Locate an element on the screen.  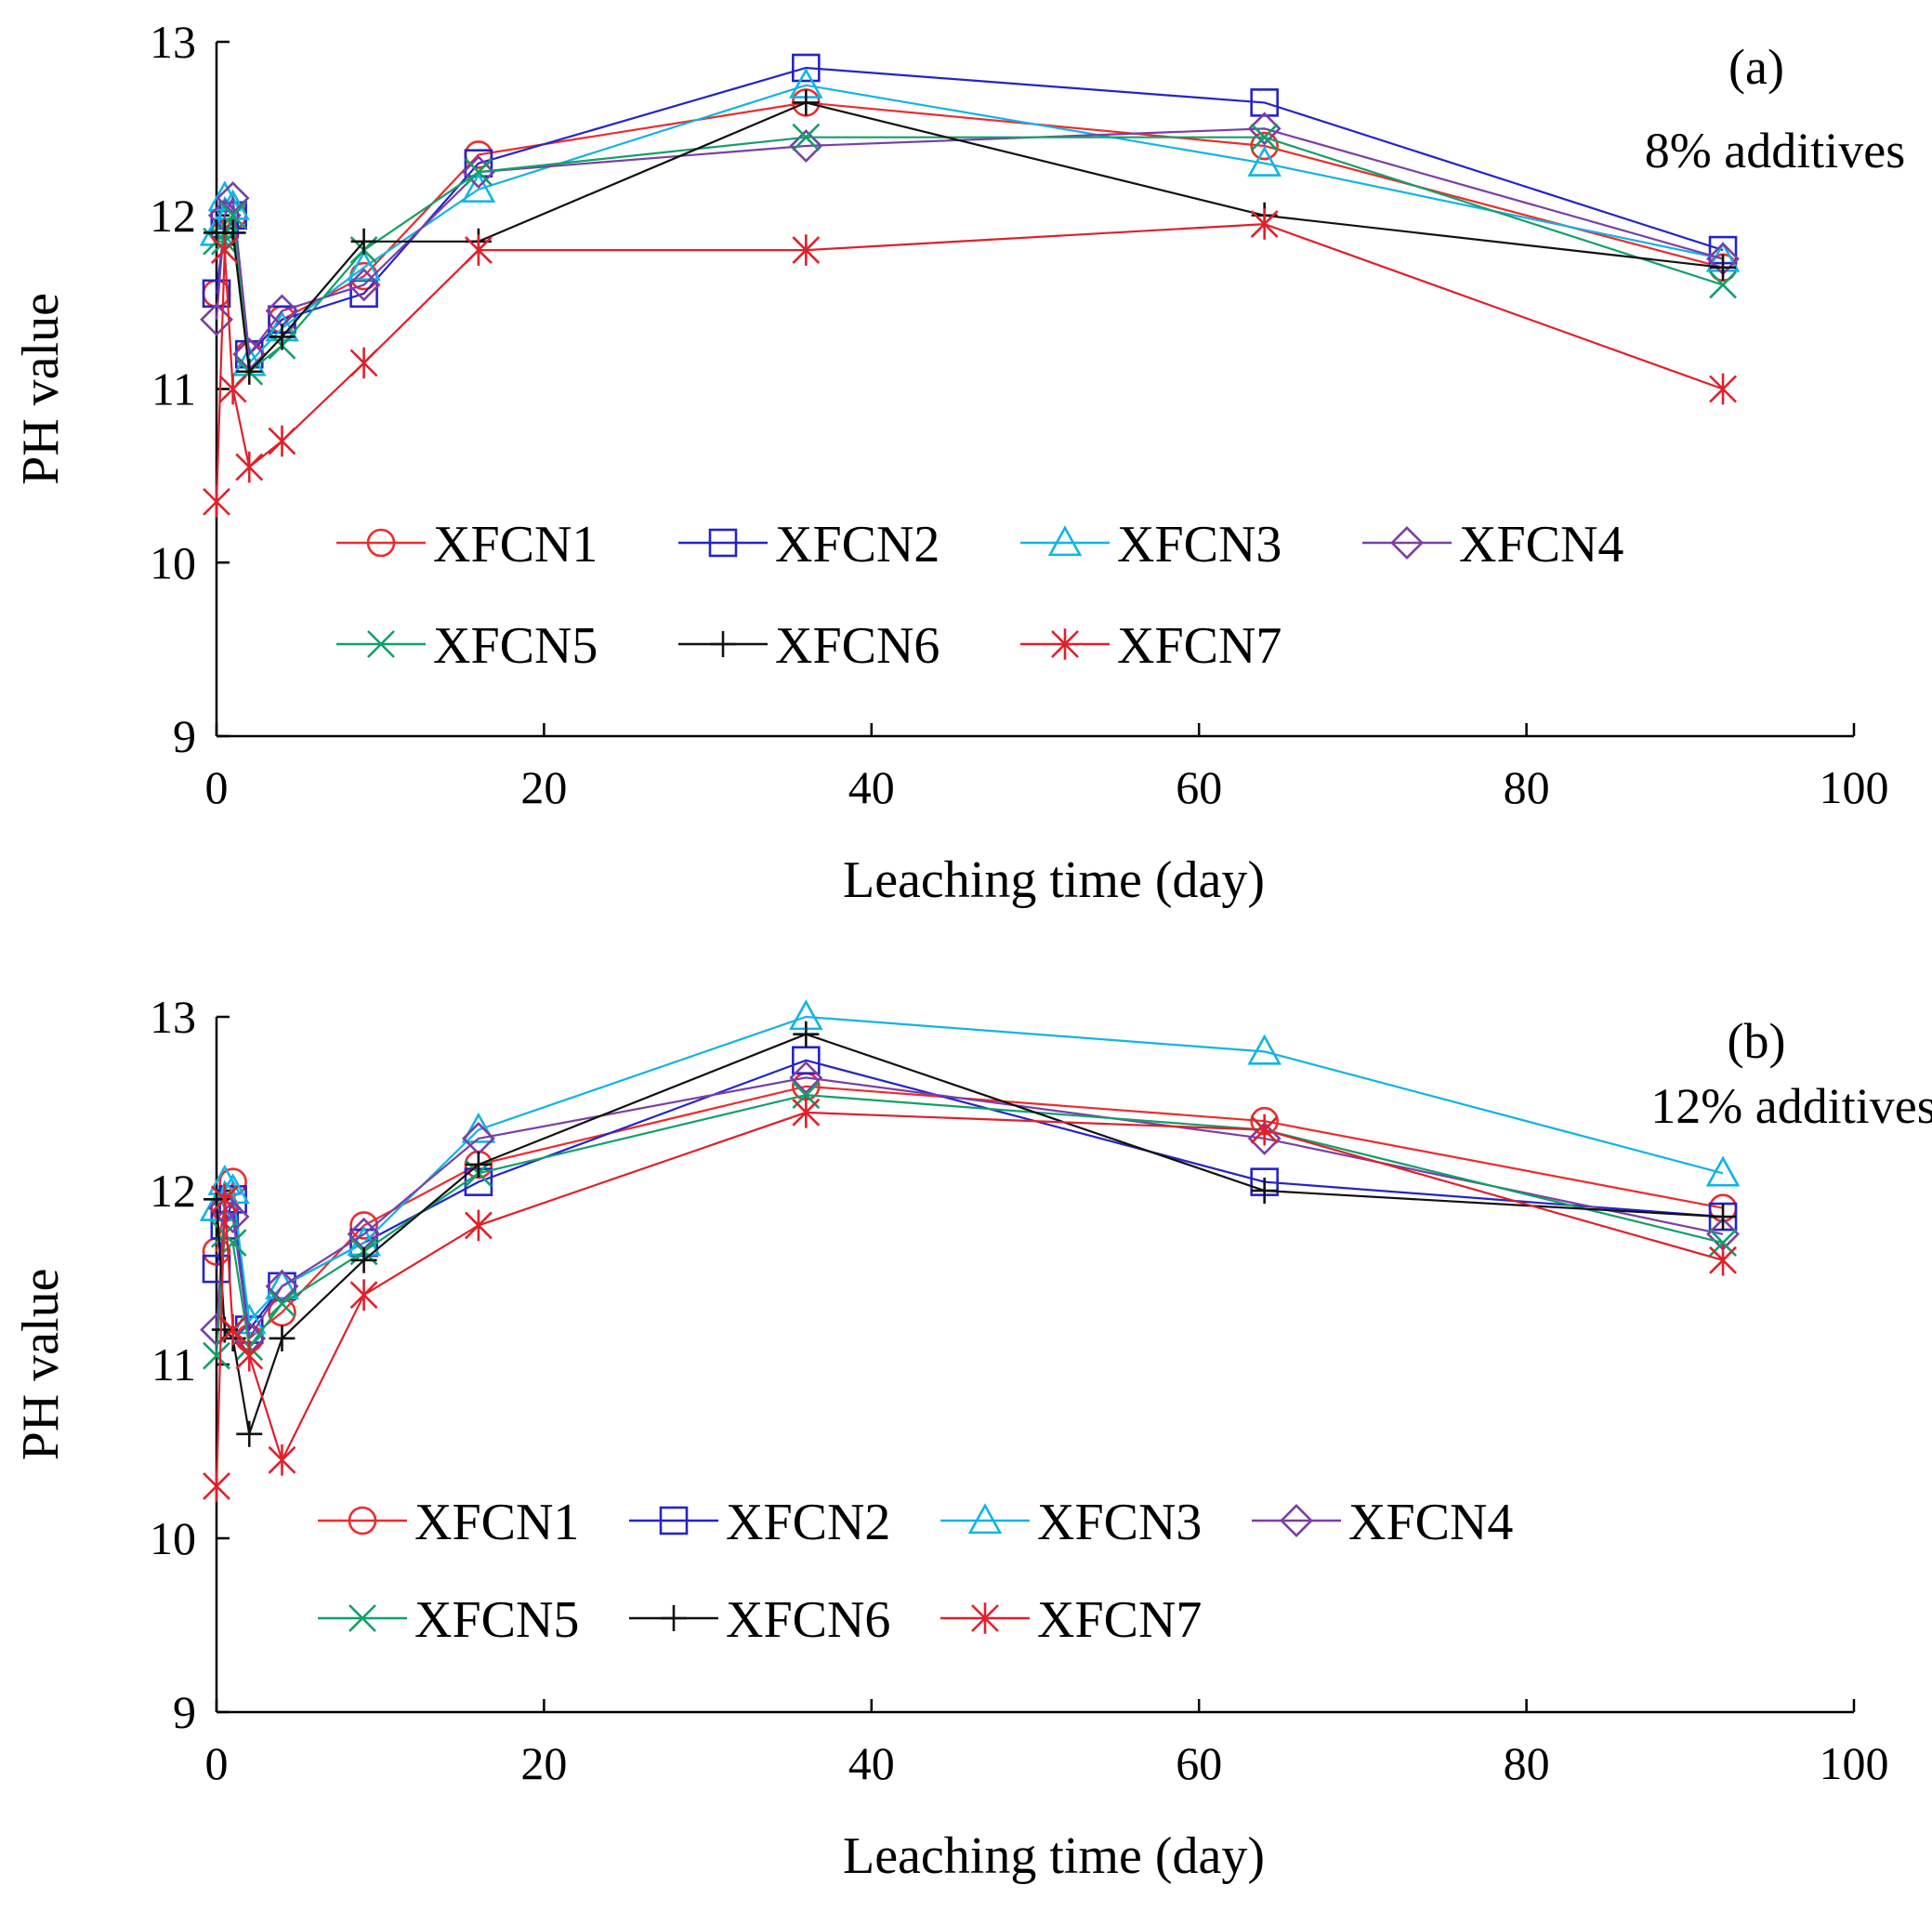
series-line-xfcn7 is located at coordinates (969, 362).